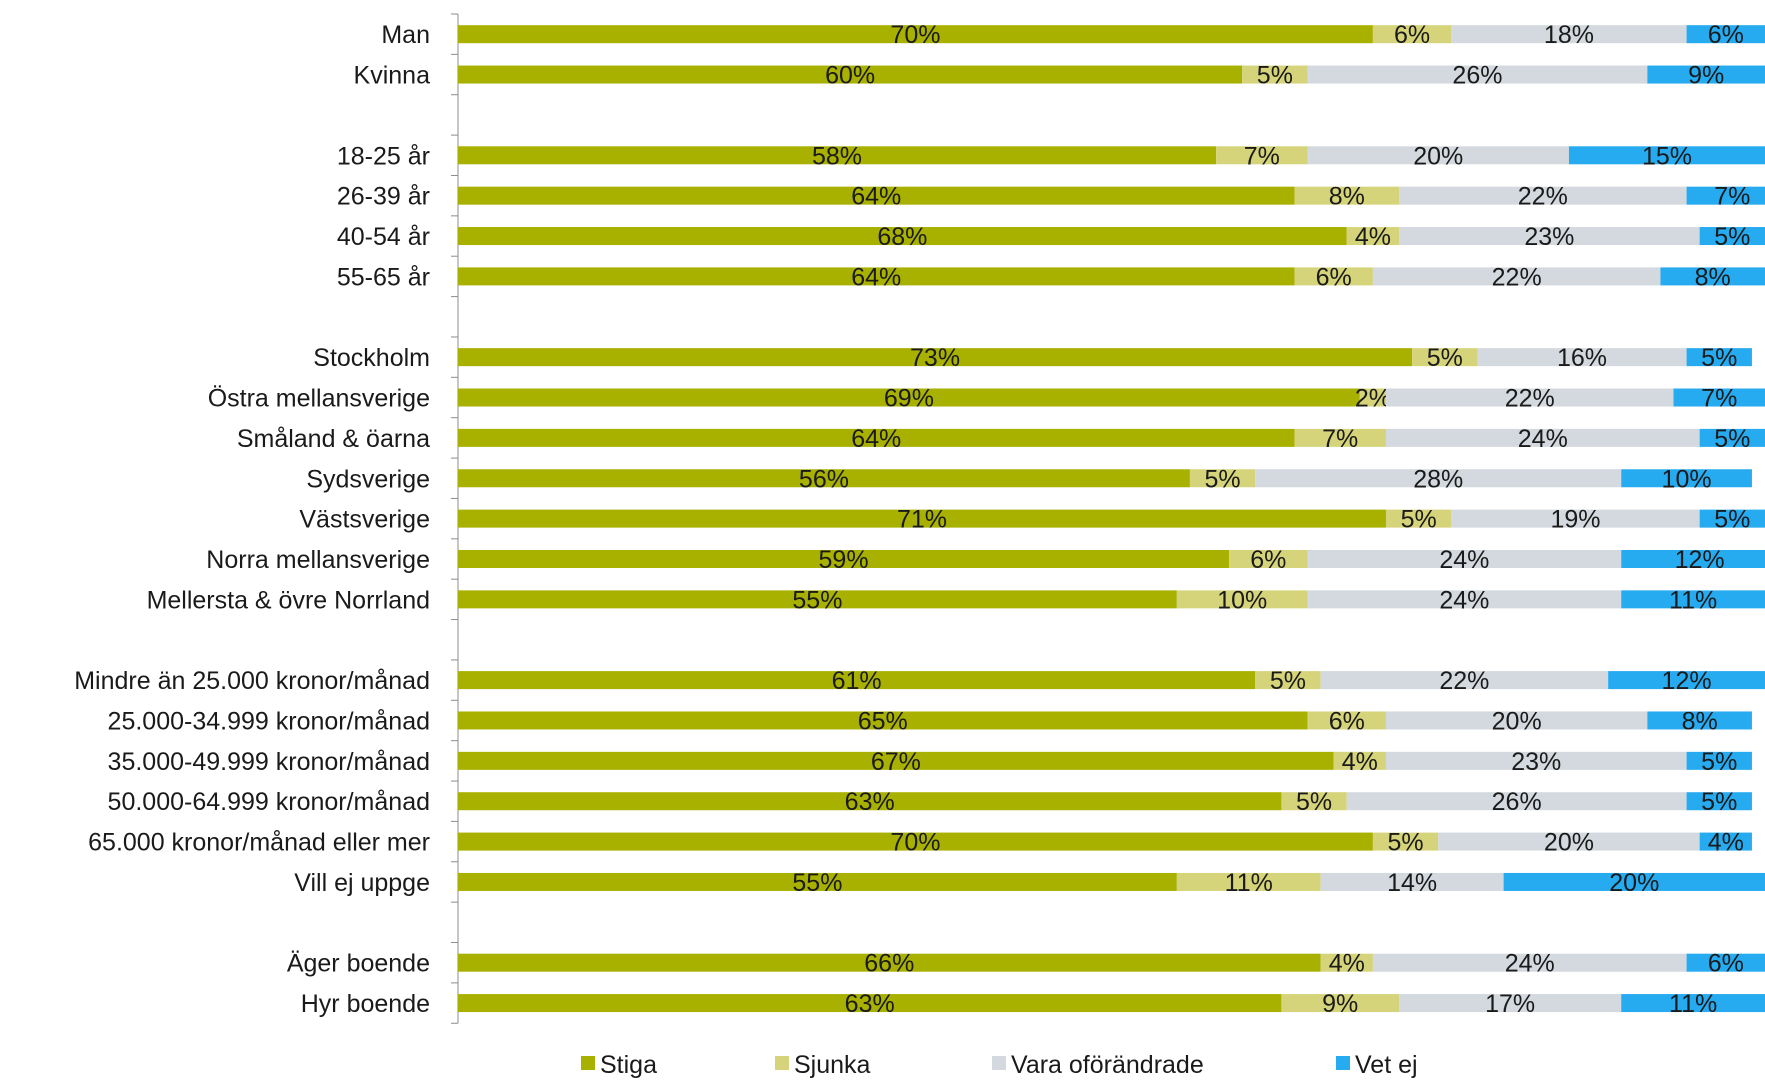 The height and width of the screenshot is (1088, 1765). What do you see at coordinates (319, 399) in the screenshot?
I see `category-label: Östra mellansverige` at bounding box center [319, 399].